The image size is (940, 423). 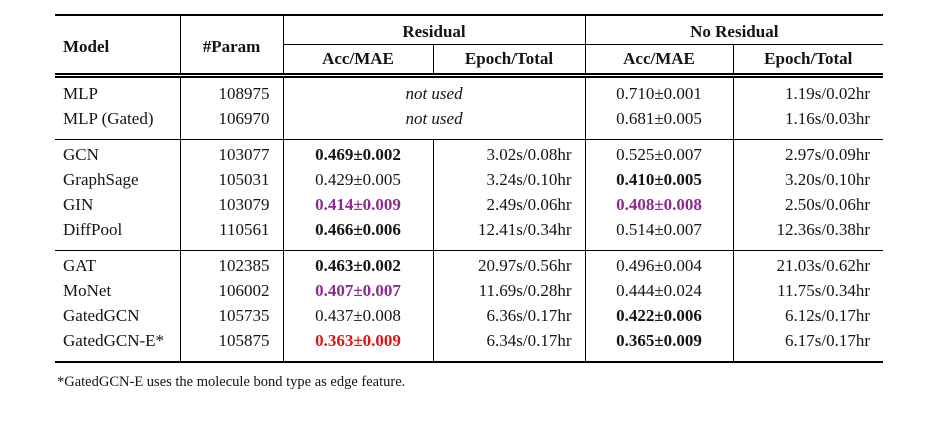 I want to click on model-cell: GCN, so click(x=118, y=153).